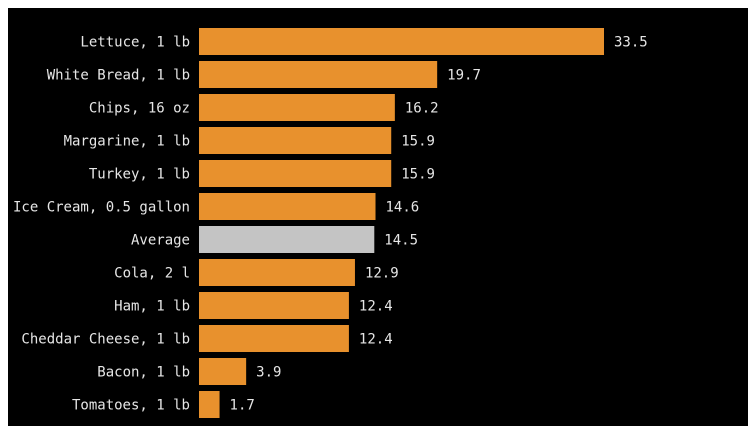 The width and height of the screenshot is (756, 430). Describe the element at coordinates (135, 43) in the screenshot. I see `category-label-lettuce-1-lb: Lettuce, 1 lb` at that location.